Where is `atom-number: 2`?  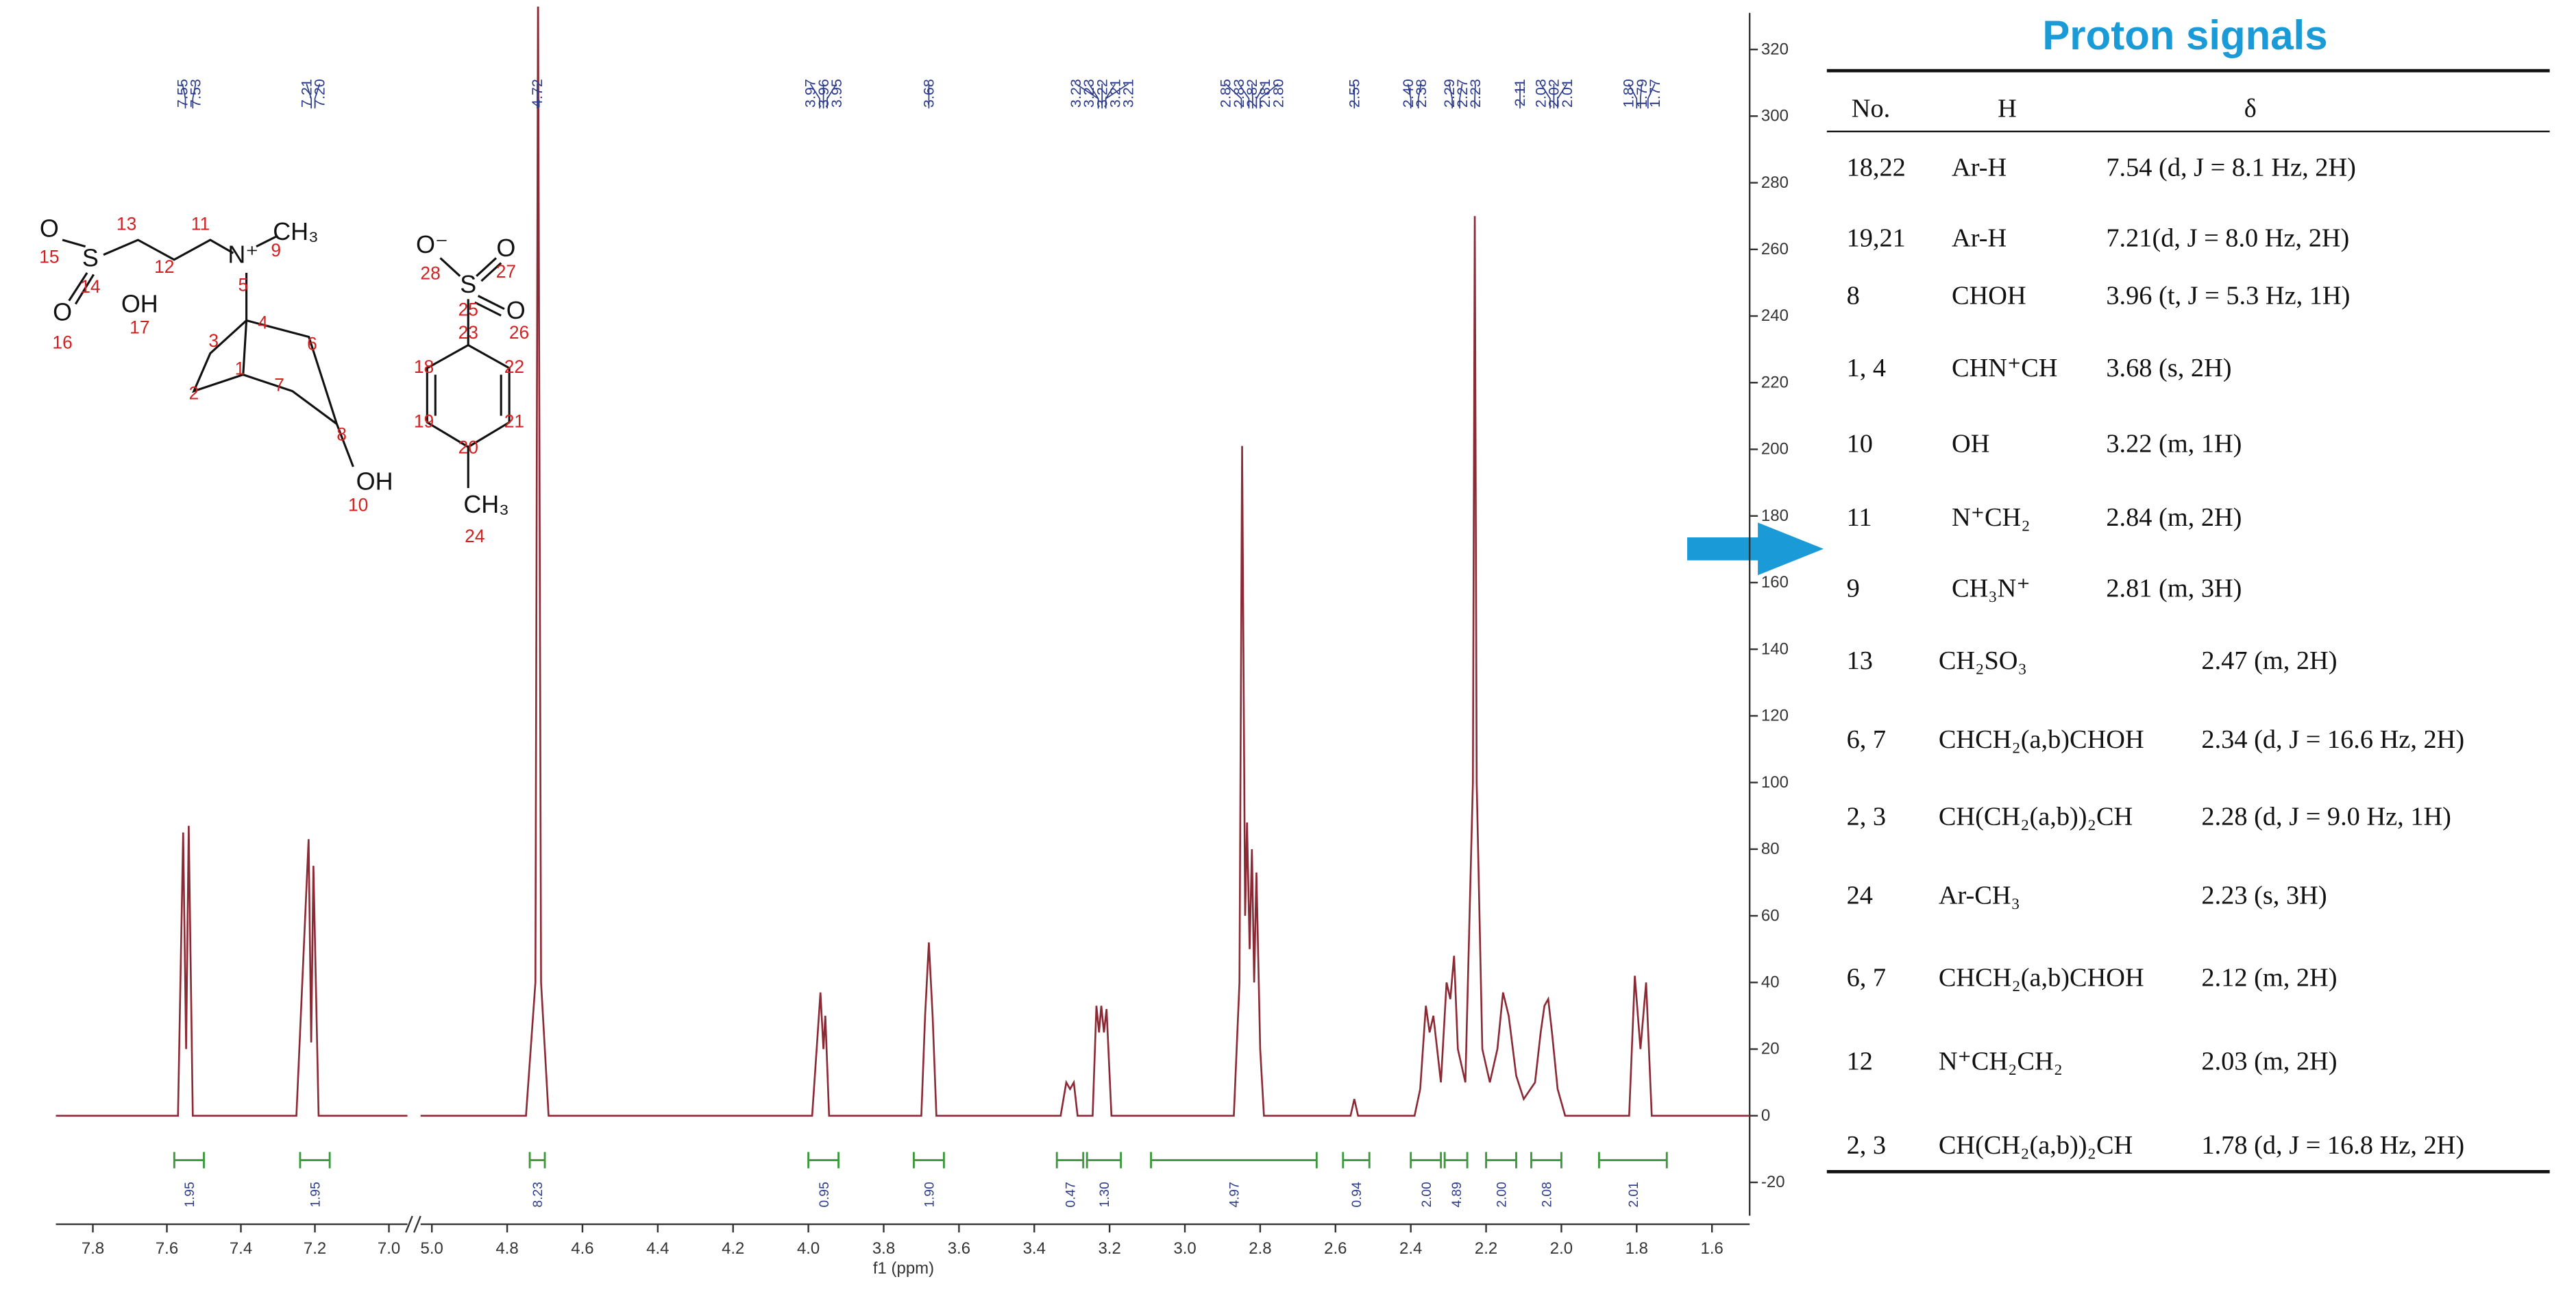 atom-number: 2 is located at coordinates (194, 393).